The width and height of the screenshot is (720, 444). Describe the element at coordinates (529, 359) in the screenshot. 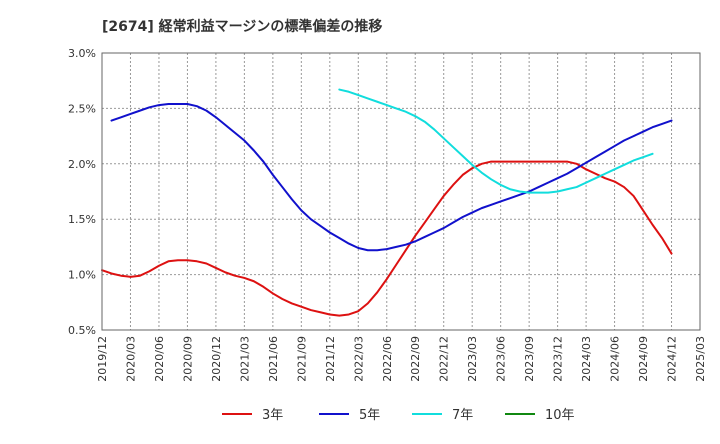

I see `x-tick-label: 2023/09` at that location.